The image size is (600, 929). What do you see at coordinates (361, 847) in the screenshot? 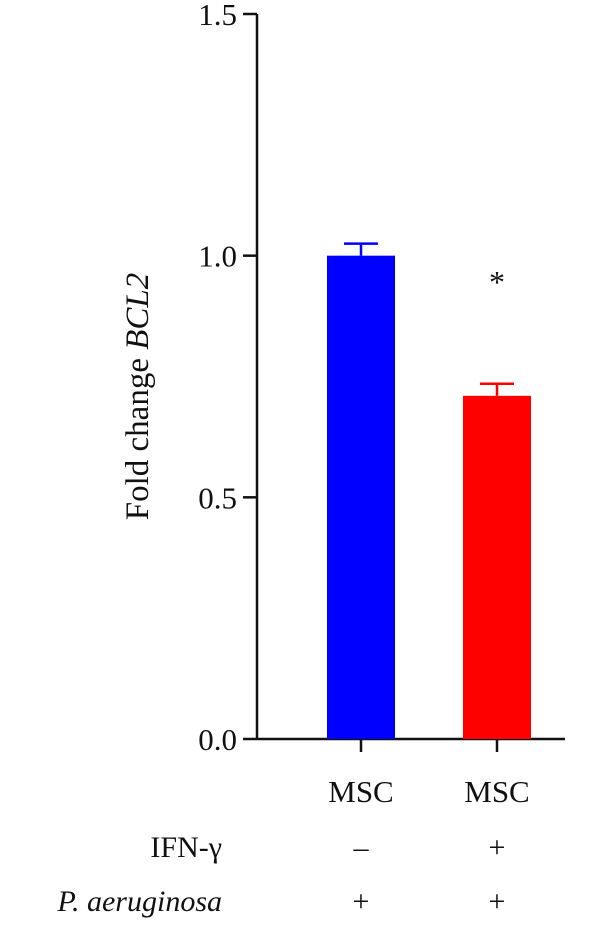
I see `condition-sign: –` at bounding box center [361, 847].